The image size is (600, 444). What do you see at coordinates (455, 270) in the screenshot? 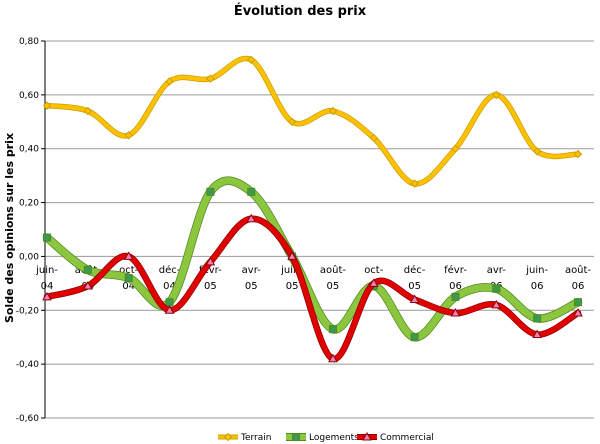
I see `x-tick-label: févr-` at bounding box center [455, 270].